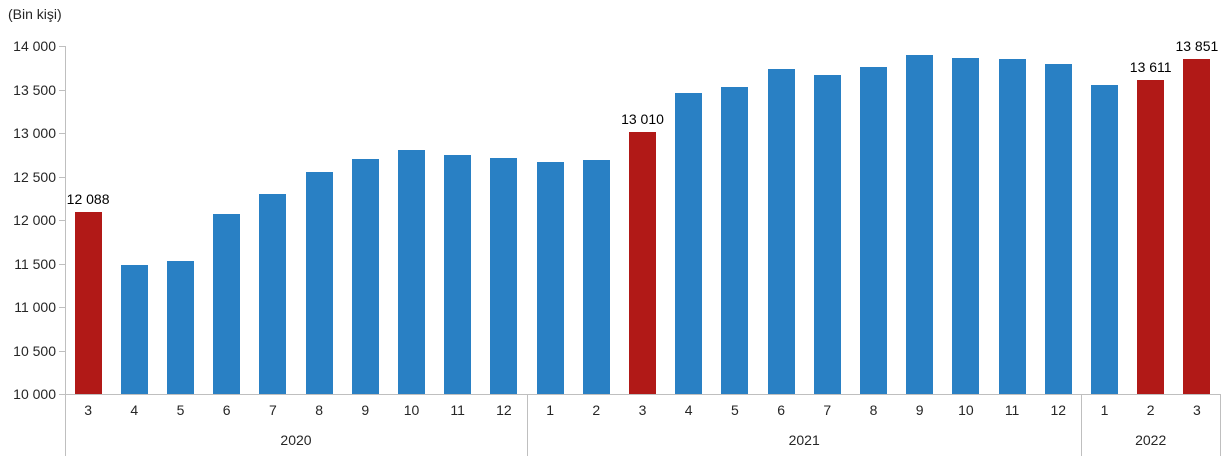 This screenshot has height=463, width=1231. I want to click on x-year-label: 2021, so click(804, 440).